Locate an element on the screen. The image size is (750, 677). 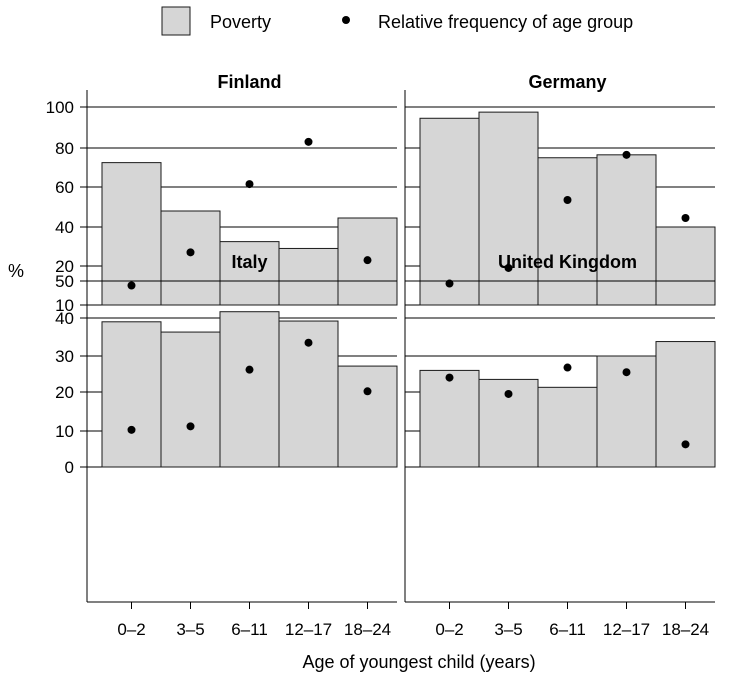
panel-title: United Kingdom is located at coordinates (567, 262).